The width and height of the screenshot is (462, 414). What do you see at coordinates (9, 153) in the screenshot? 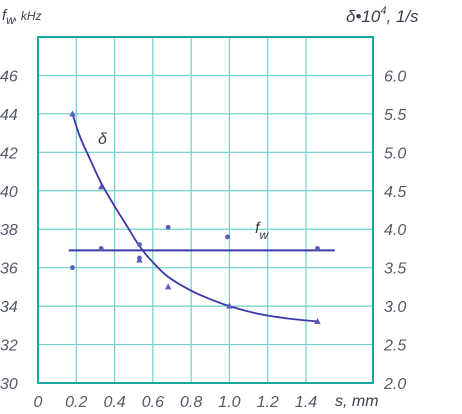
I see `left-tick-label: 42` at bounding box center [9, 153].